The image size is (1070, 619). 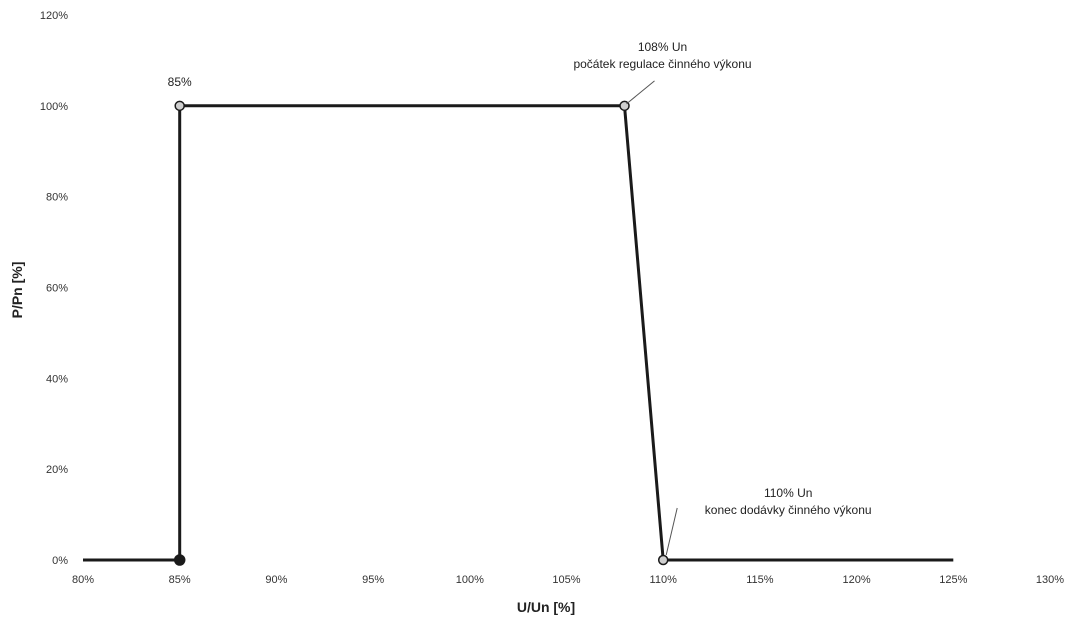 I want to click on y-tick-label: 120%, so click(x=54, y=16).